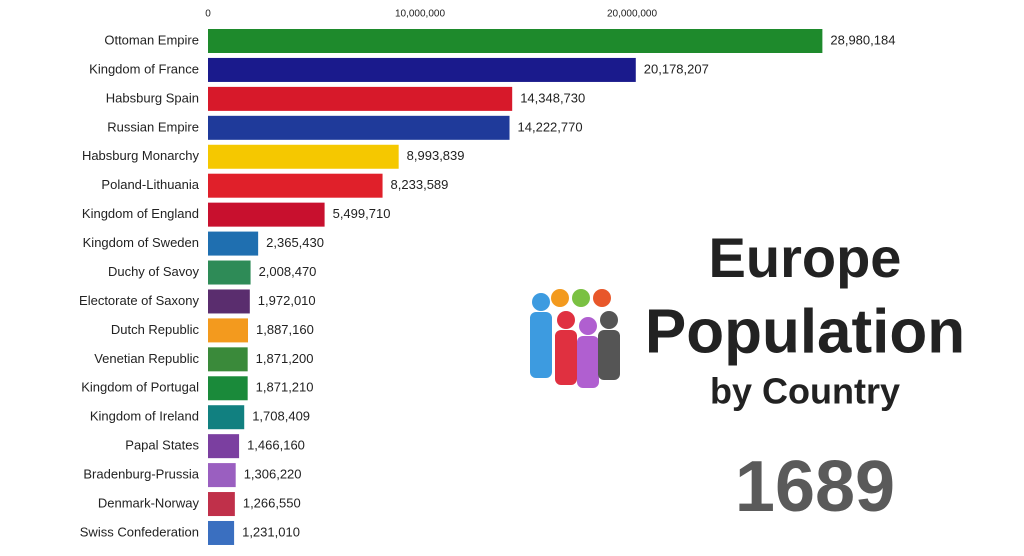  I want to click on value-label: 2,365,430, so click(295, 242).